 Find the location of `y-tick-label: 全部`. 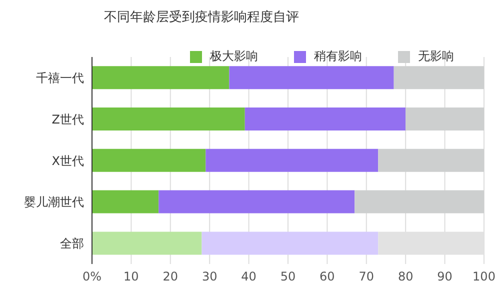

y-tick-label: 全部 is located at coordinates (72, 243).